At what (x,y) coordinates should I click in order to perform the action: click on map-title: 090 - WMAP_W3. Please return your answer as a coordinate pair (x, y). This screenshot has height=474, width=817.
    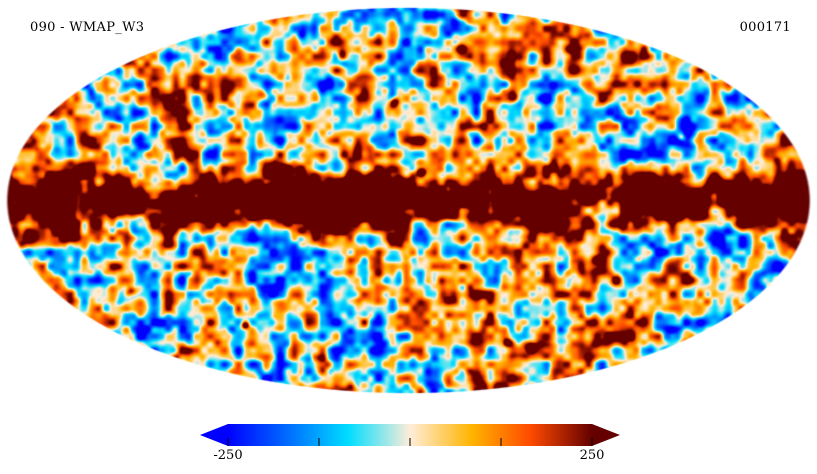
    Looking at the image, I should click on (87, 27).